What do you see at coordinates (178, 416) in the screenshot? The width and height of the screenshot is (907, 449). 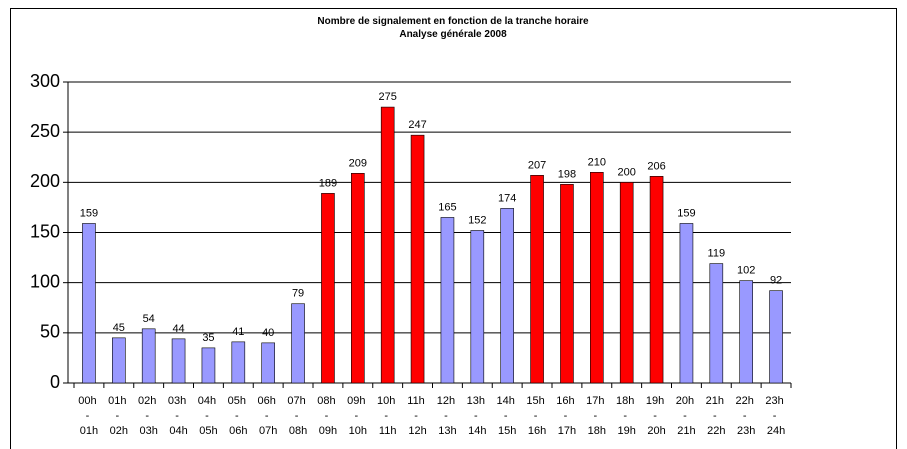 I see `x-tick-label: 03h - 04h` at bounding box center [178, 416].